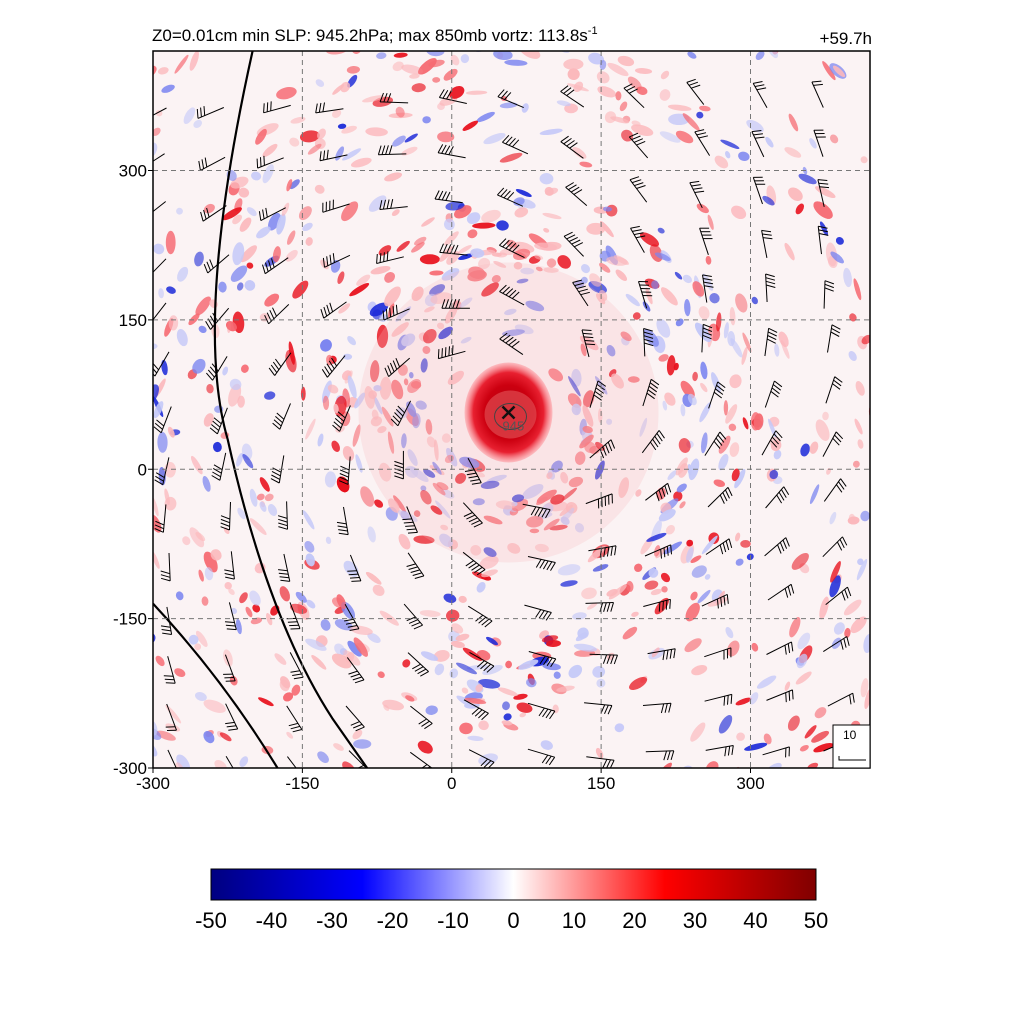 This screenshot has height=1024, width=1024. Describe the element at coordinates (133, 171) in the screenshot. I see `y-tick-label: 300` at that location.